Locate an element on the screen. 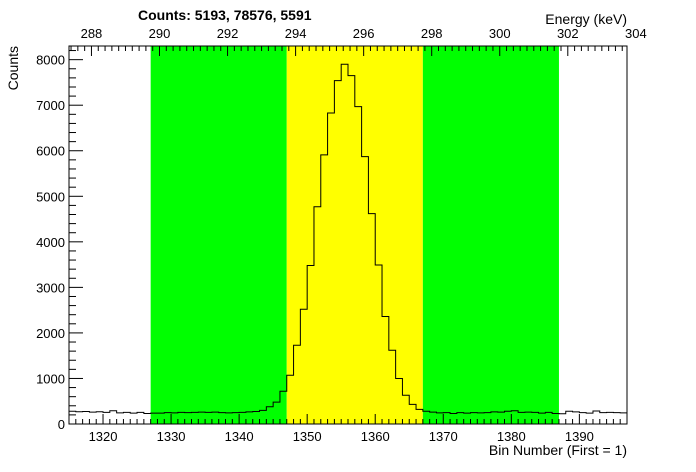 The width and height of the screenshot is (696, 472). top-axis-label: Energy (keV) is located at coordinates (586, 19).